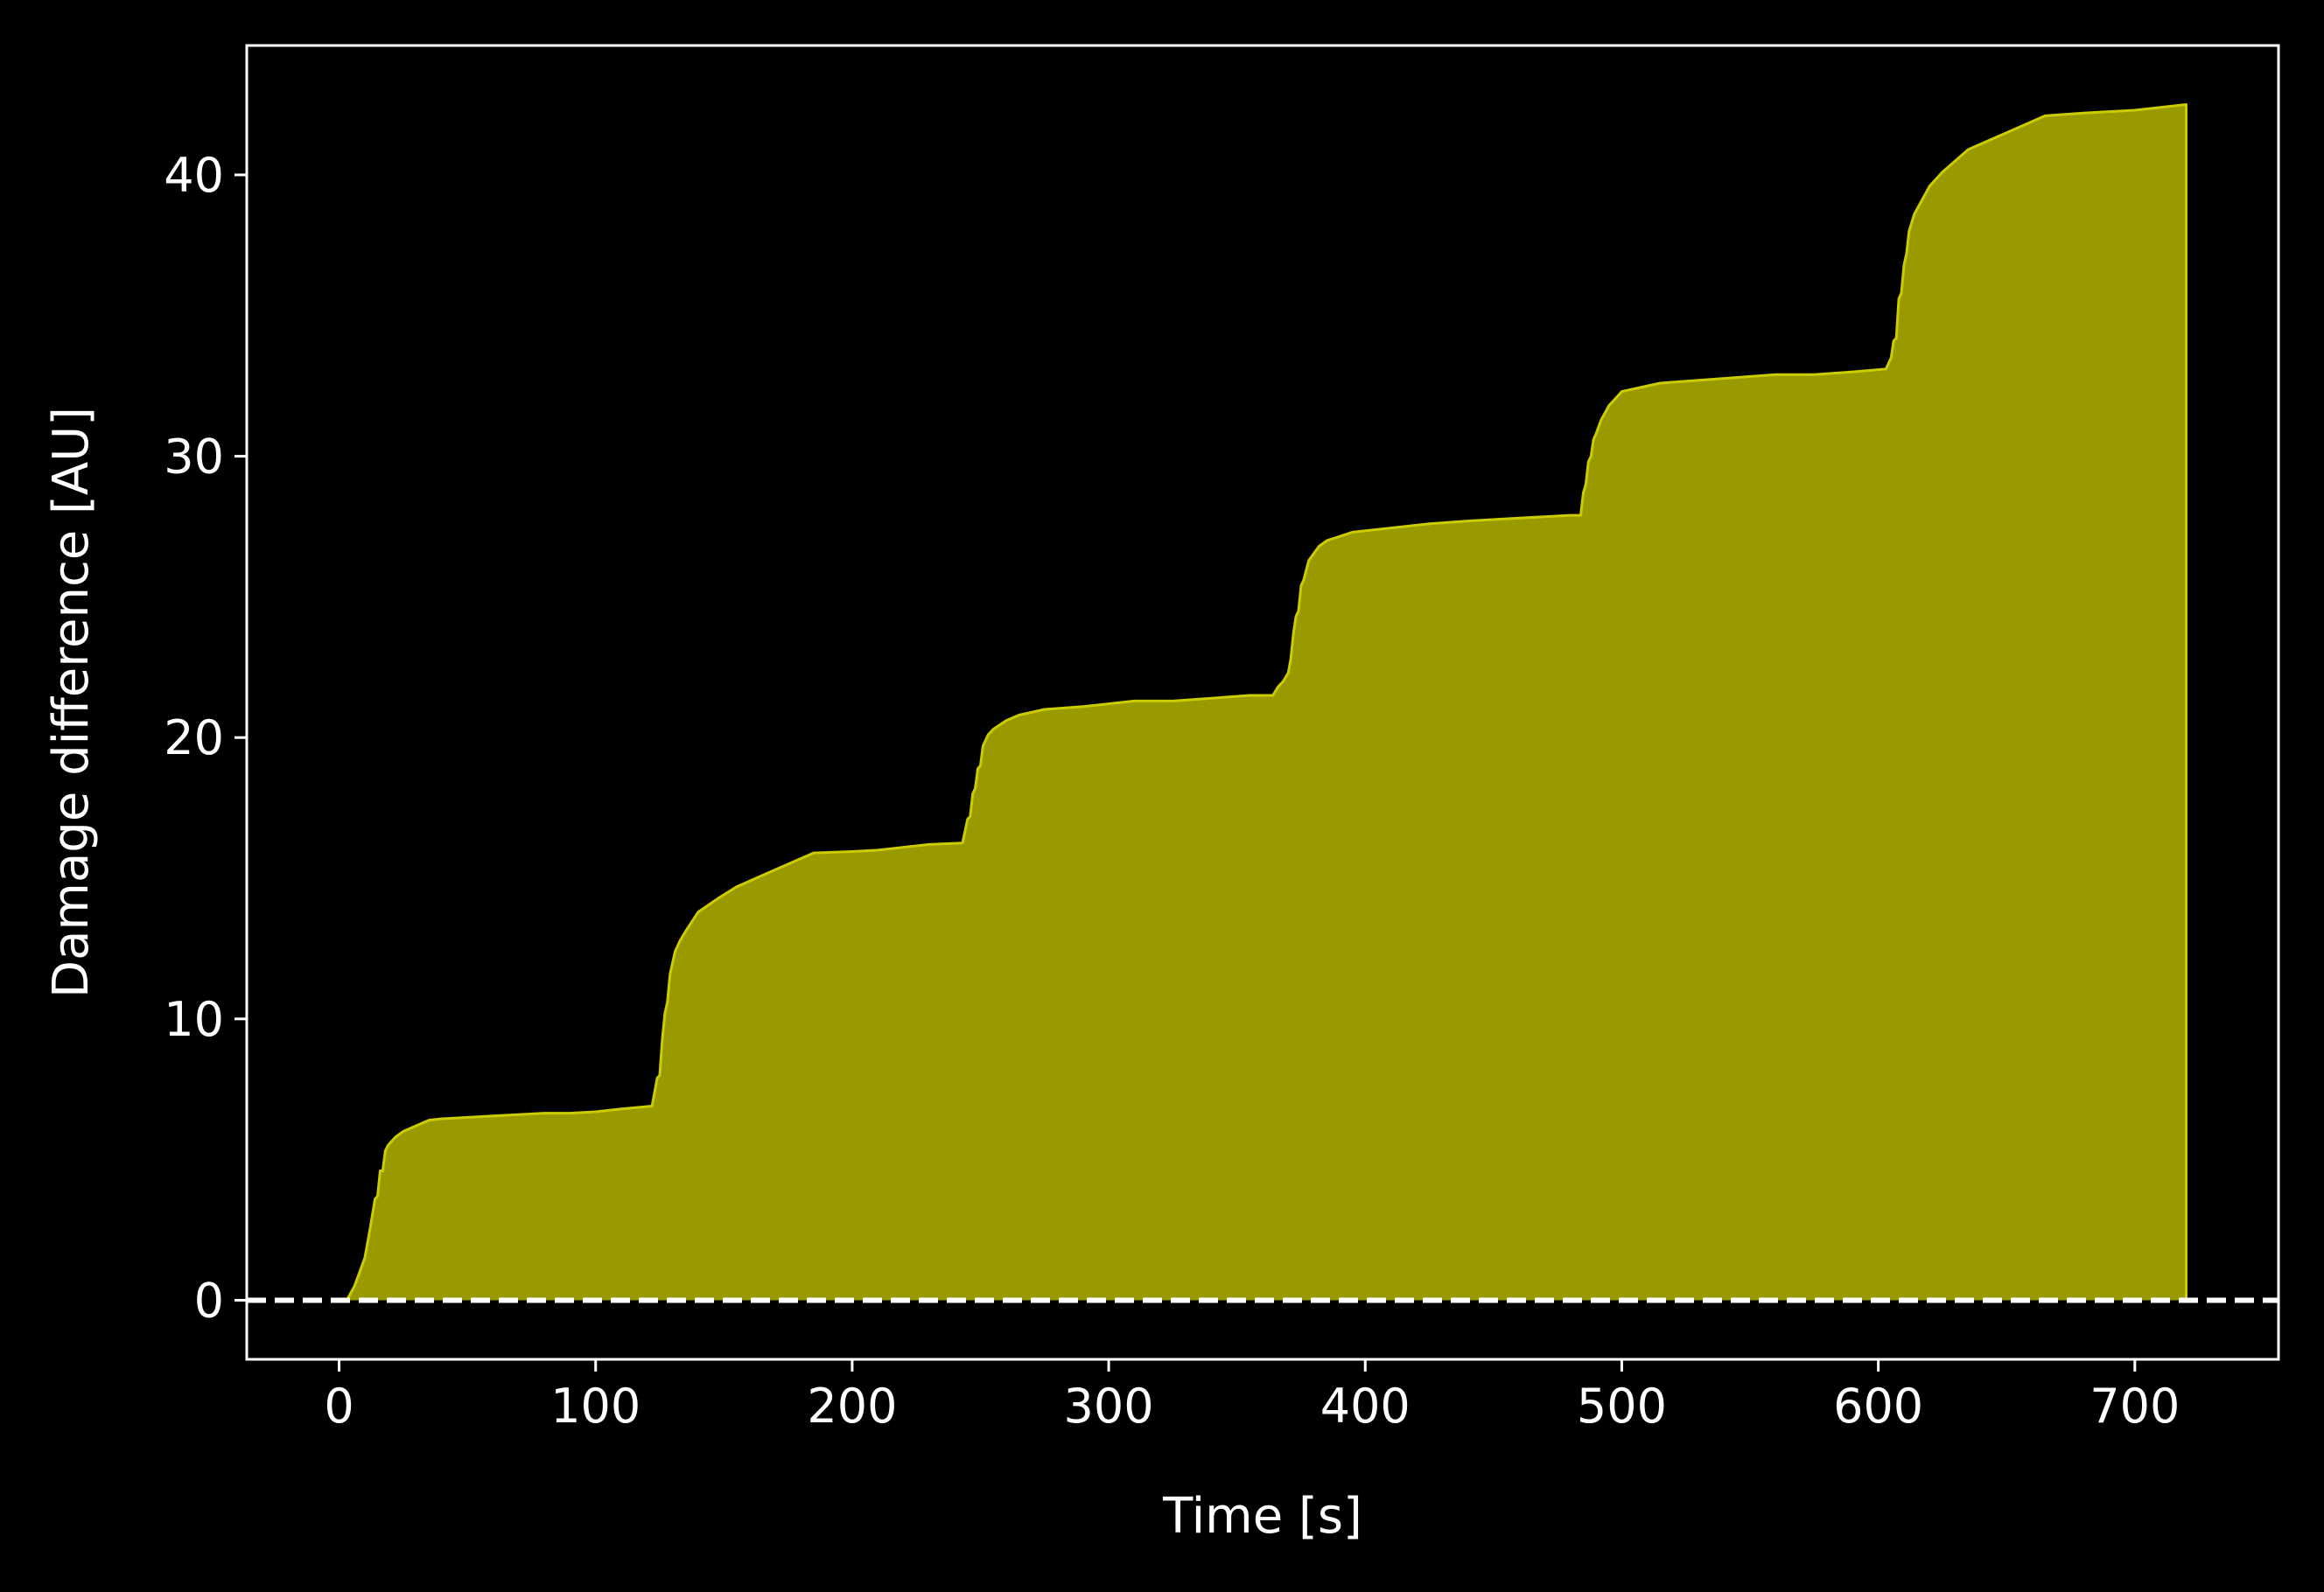 This screenshot has height=1592, width=2324. What do you see at coordinates (1109, 1406) in the screenshot?
I see `x-tick-label: 300` at bounding box center [1109, 1406].